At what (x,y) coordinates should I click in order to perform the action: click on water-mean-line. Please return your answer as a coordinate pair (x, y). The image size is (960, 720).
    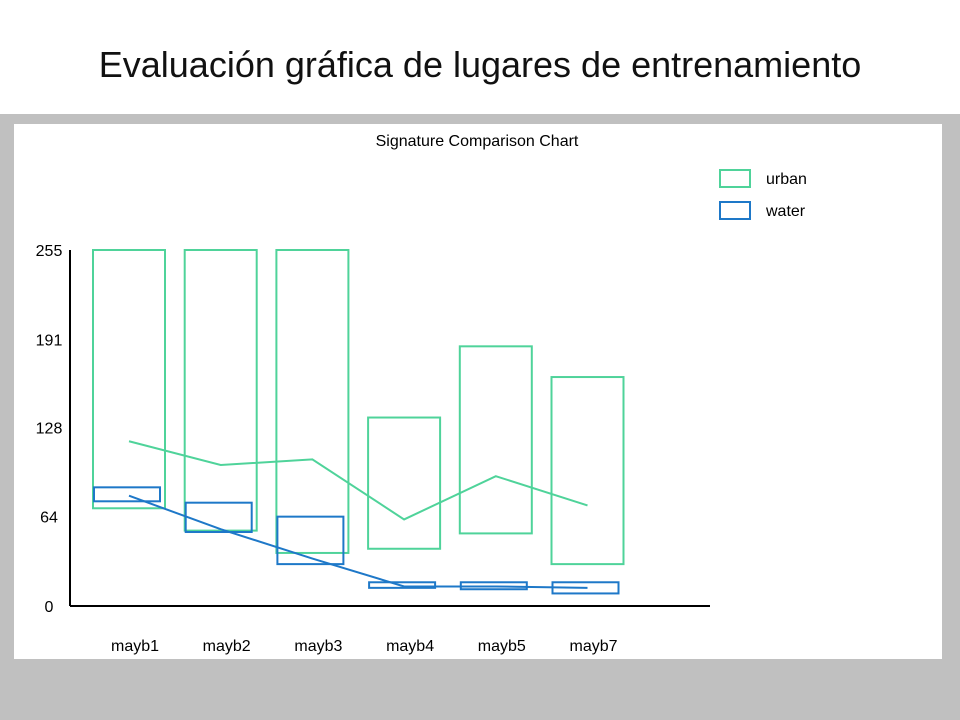
    Looking at the image, I should click on (358, 541).